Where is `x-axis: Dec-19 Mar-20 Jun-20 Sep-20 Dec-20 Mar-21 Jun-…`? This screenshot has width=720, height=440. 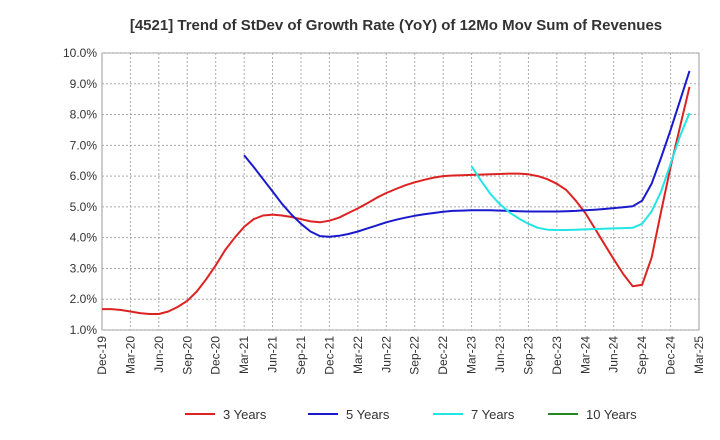 x-axis: Dec-19 Mar-20 Jun-20 Sep-20 Dec-20 Mar-21 Jun-… is located at coordinates (400, 355).